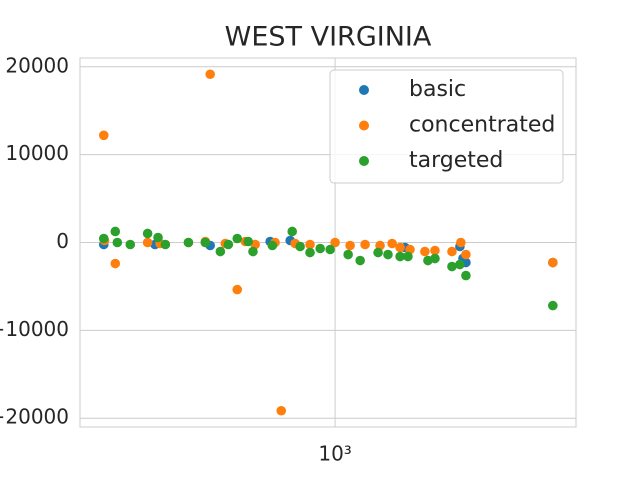 The image size is (640, 480). What do you see at coordinates (34, 329) in the screenshot?
I see `y-tick-label: −10000` at bounding box center [34, 329].